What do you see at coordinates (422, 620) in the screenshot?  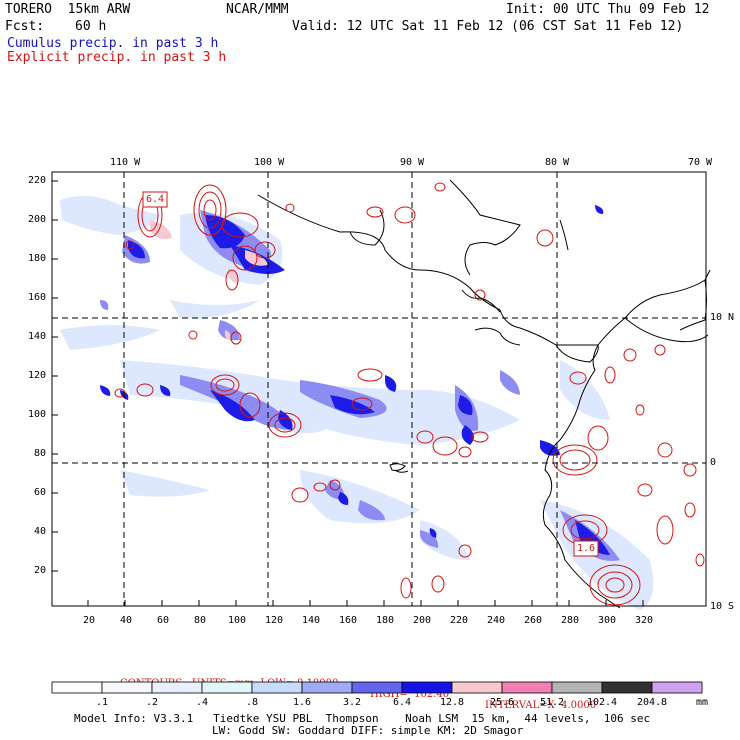 I see `x-tick-label: 200` at bounding box center [422, 620].